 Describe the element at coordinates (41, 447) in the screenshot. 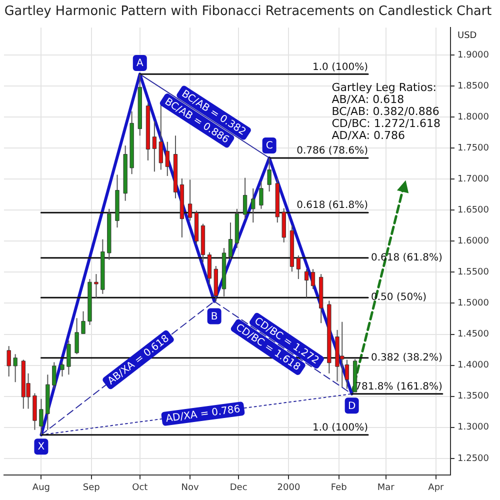

I see `annotation: X` at that location.